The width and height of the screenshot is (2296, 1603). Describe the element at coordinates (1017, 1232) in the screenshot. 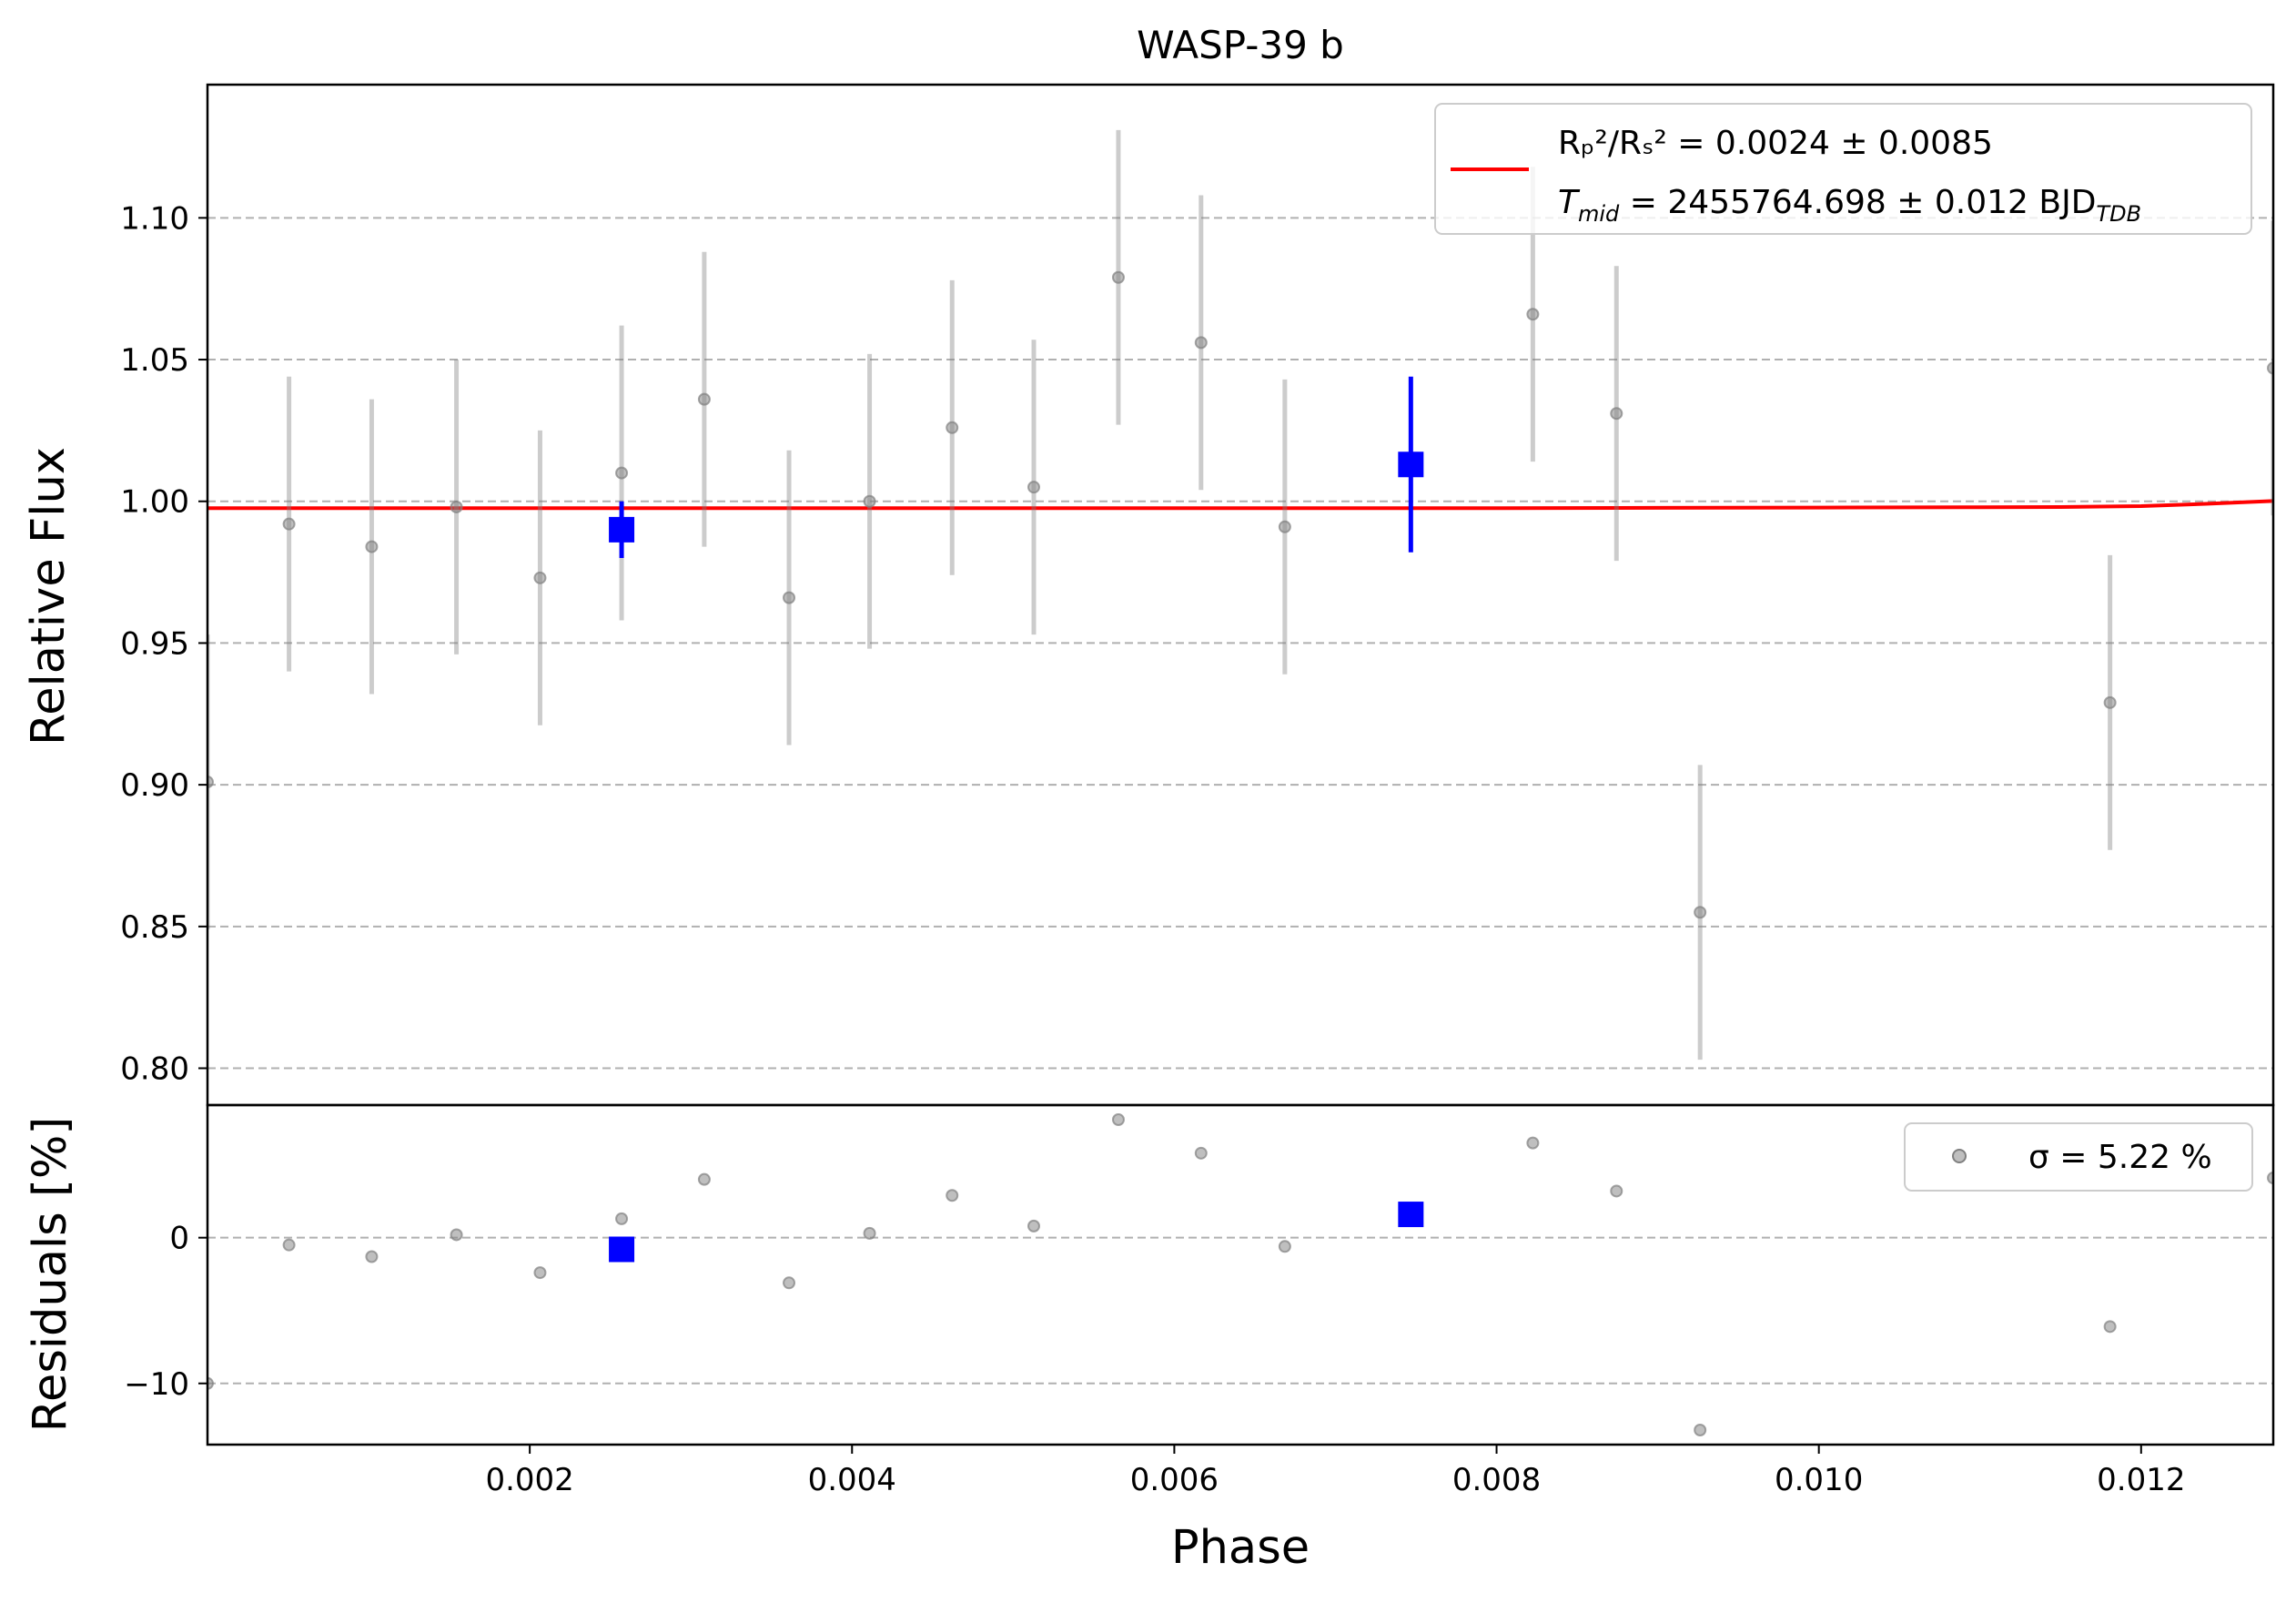

I see `residual-binned-points` at that location.